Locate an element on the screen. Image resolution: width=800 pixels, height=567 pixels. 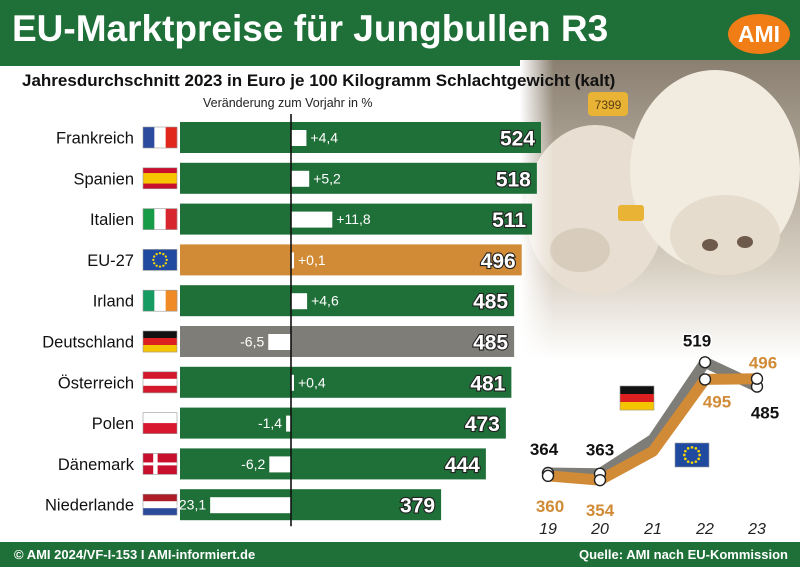
header-bar: EU-Marktpreise für Jungbullen R3 AMI is located at coordinates (400, 33).